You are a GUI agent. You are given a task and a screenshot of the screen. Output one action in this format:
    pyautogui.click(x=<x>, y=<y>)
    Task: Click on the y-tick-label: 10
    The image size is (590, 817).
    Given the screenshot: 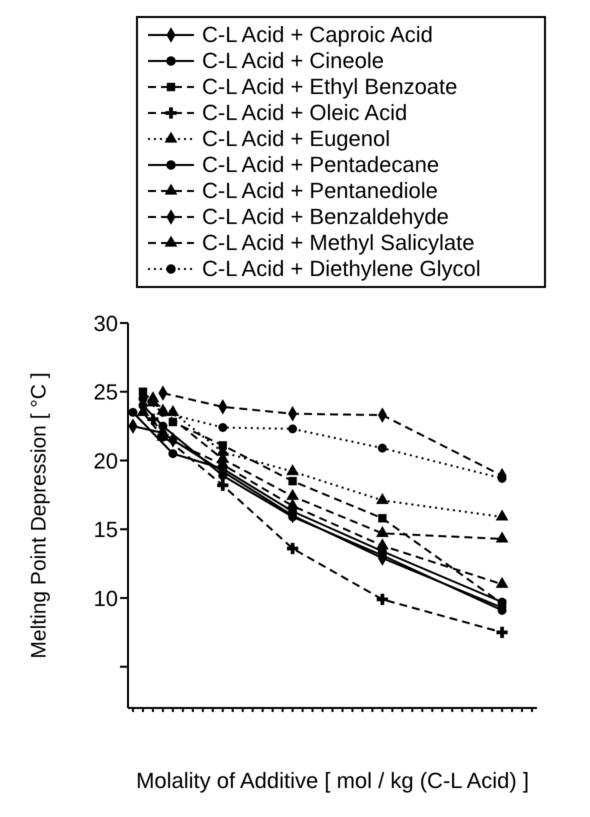 What is the action you would take?
    pyautogui.click(x=106, y=598)
    